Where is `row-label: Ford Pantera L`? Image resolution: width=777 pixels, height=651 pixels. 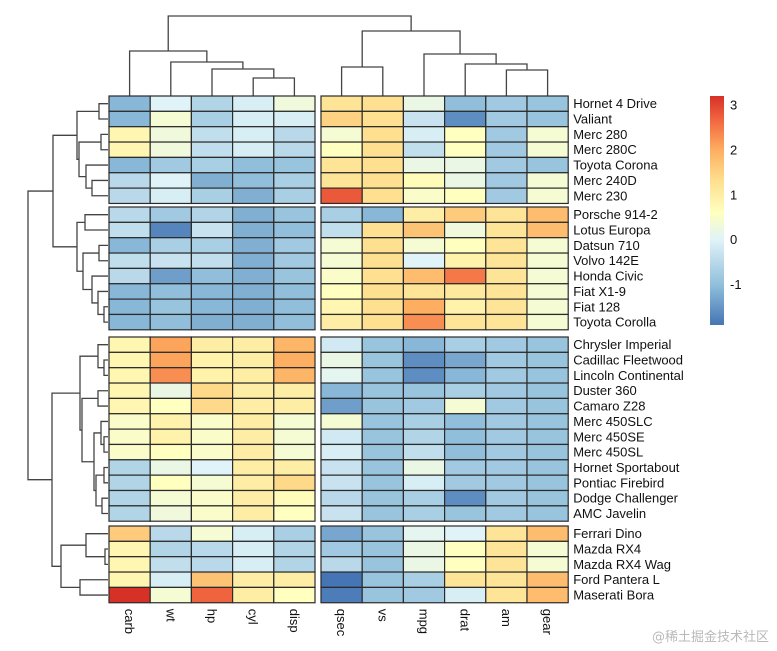
row-label: Ford Pantera L is located at coordinates (616, 579).